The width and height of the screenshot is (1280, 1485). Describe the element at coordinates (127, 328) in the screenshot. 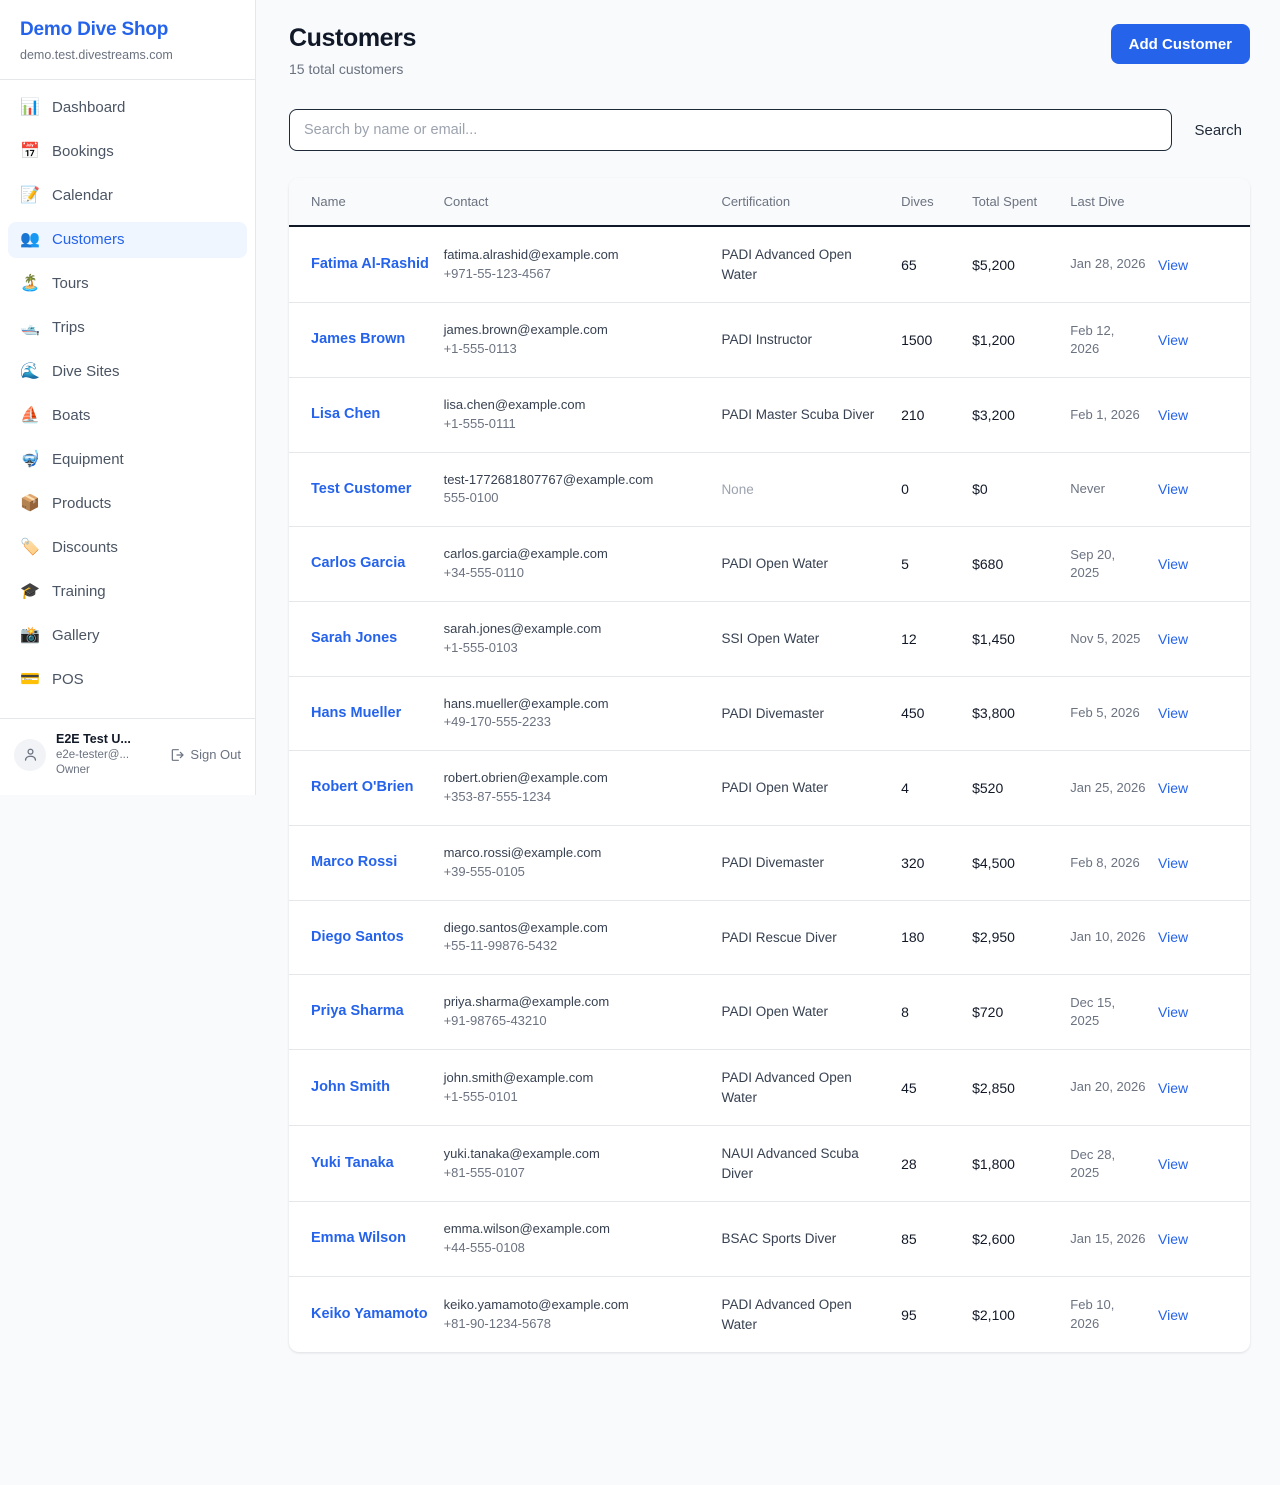

I see `sidebar-item-trips: 🛥️ Trips` at that location.